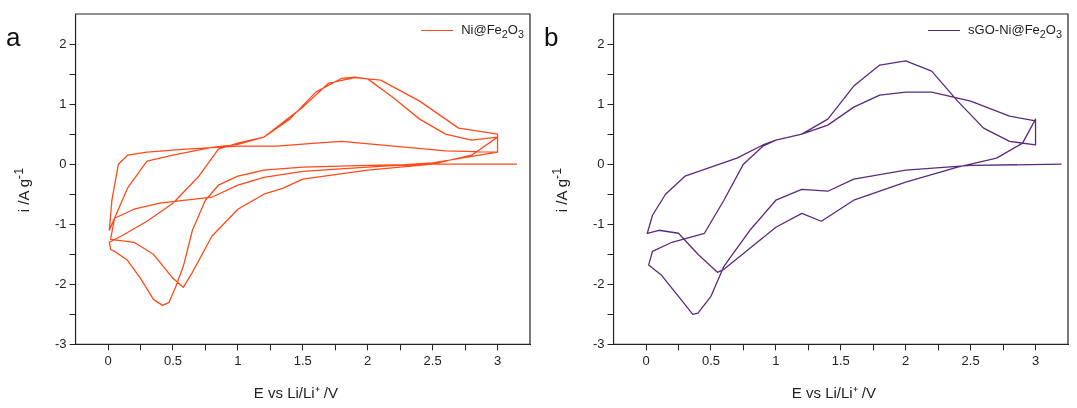 The width and height of the screenshot is (1077, 408). Describe the element at coordinates (492, 31) in the screenshot. I see `legend-label: Ni@Fe$_{2}$O$_{3}$` at that location.